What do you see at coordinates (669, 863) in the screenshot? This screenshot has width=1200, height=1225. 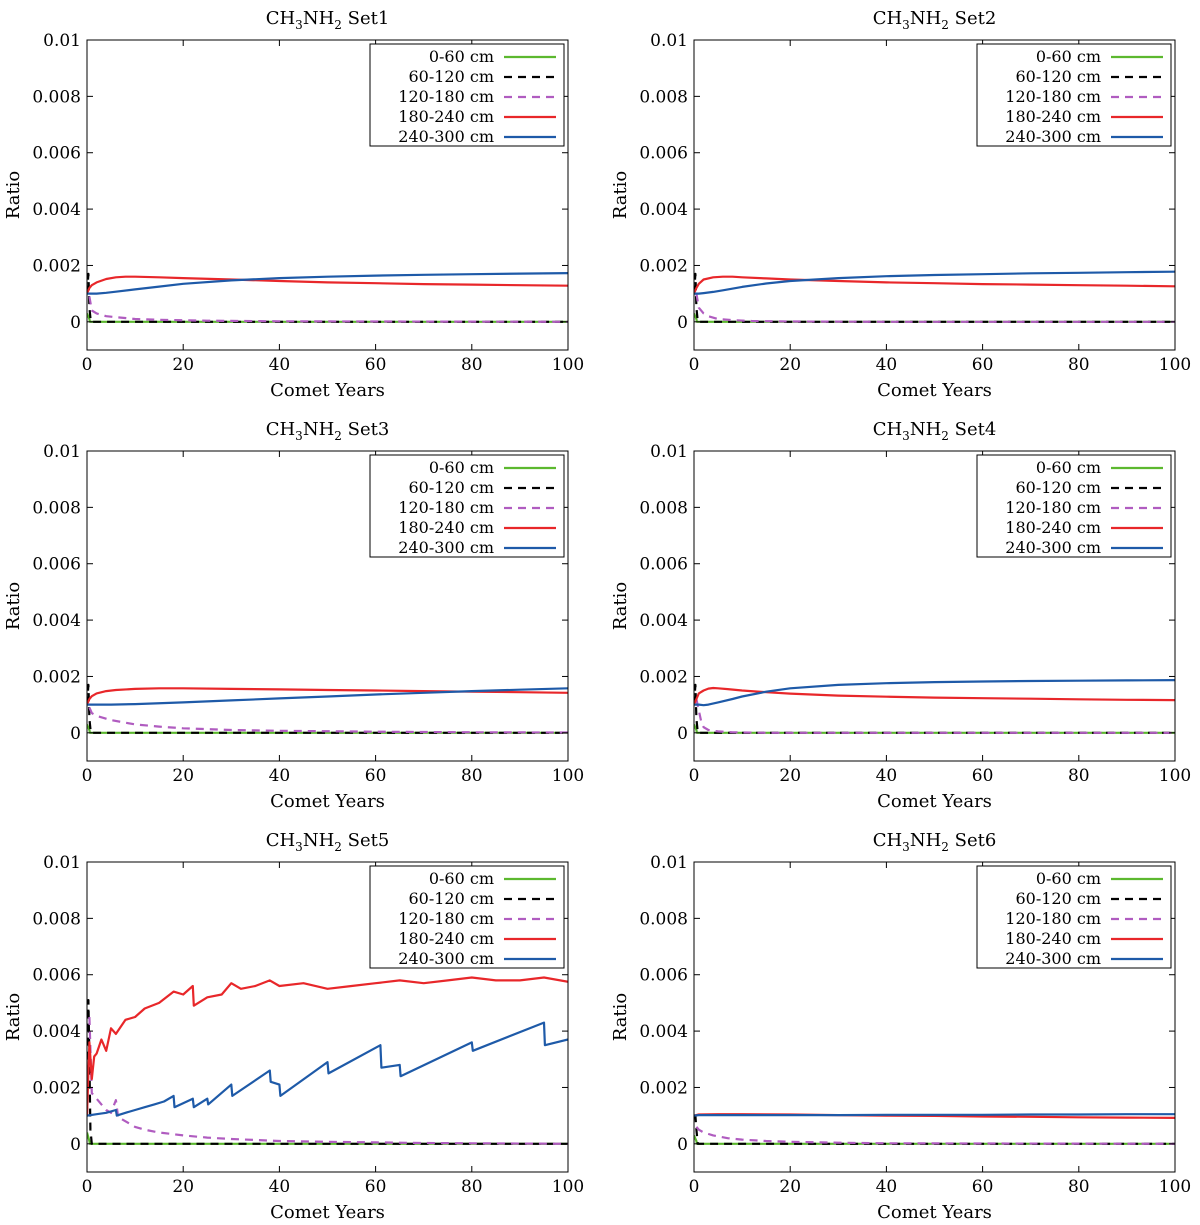 I see `y-tick-label: 0.01` at bounding box center [669, 863].